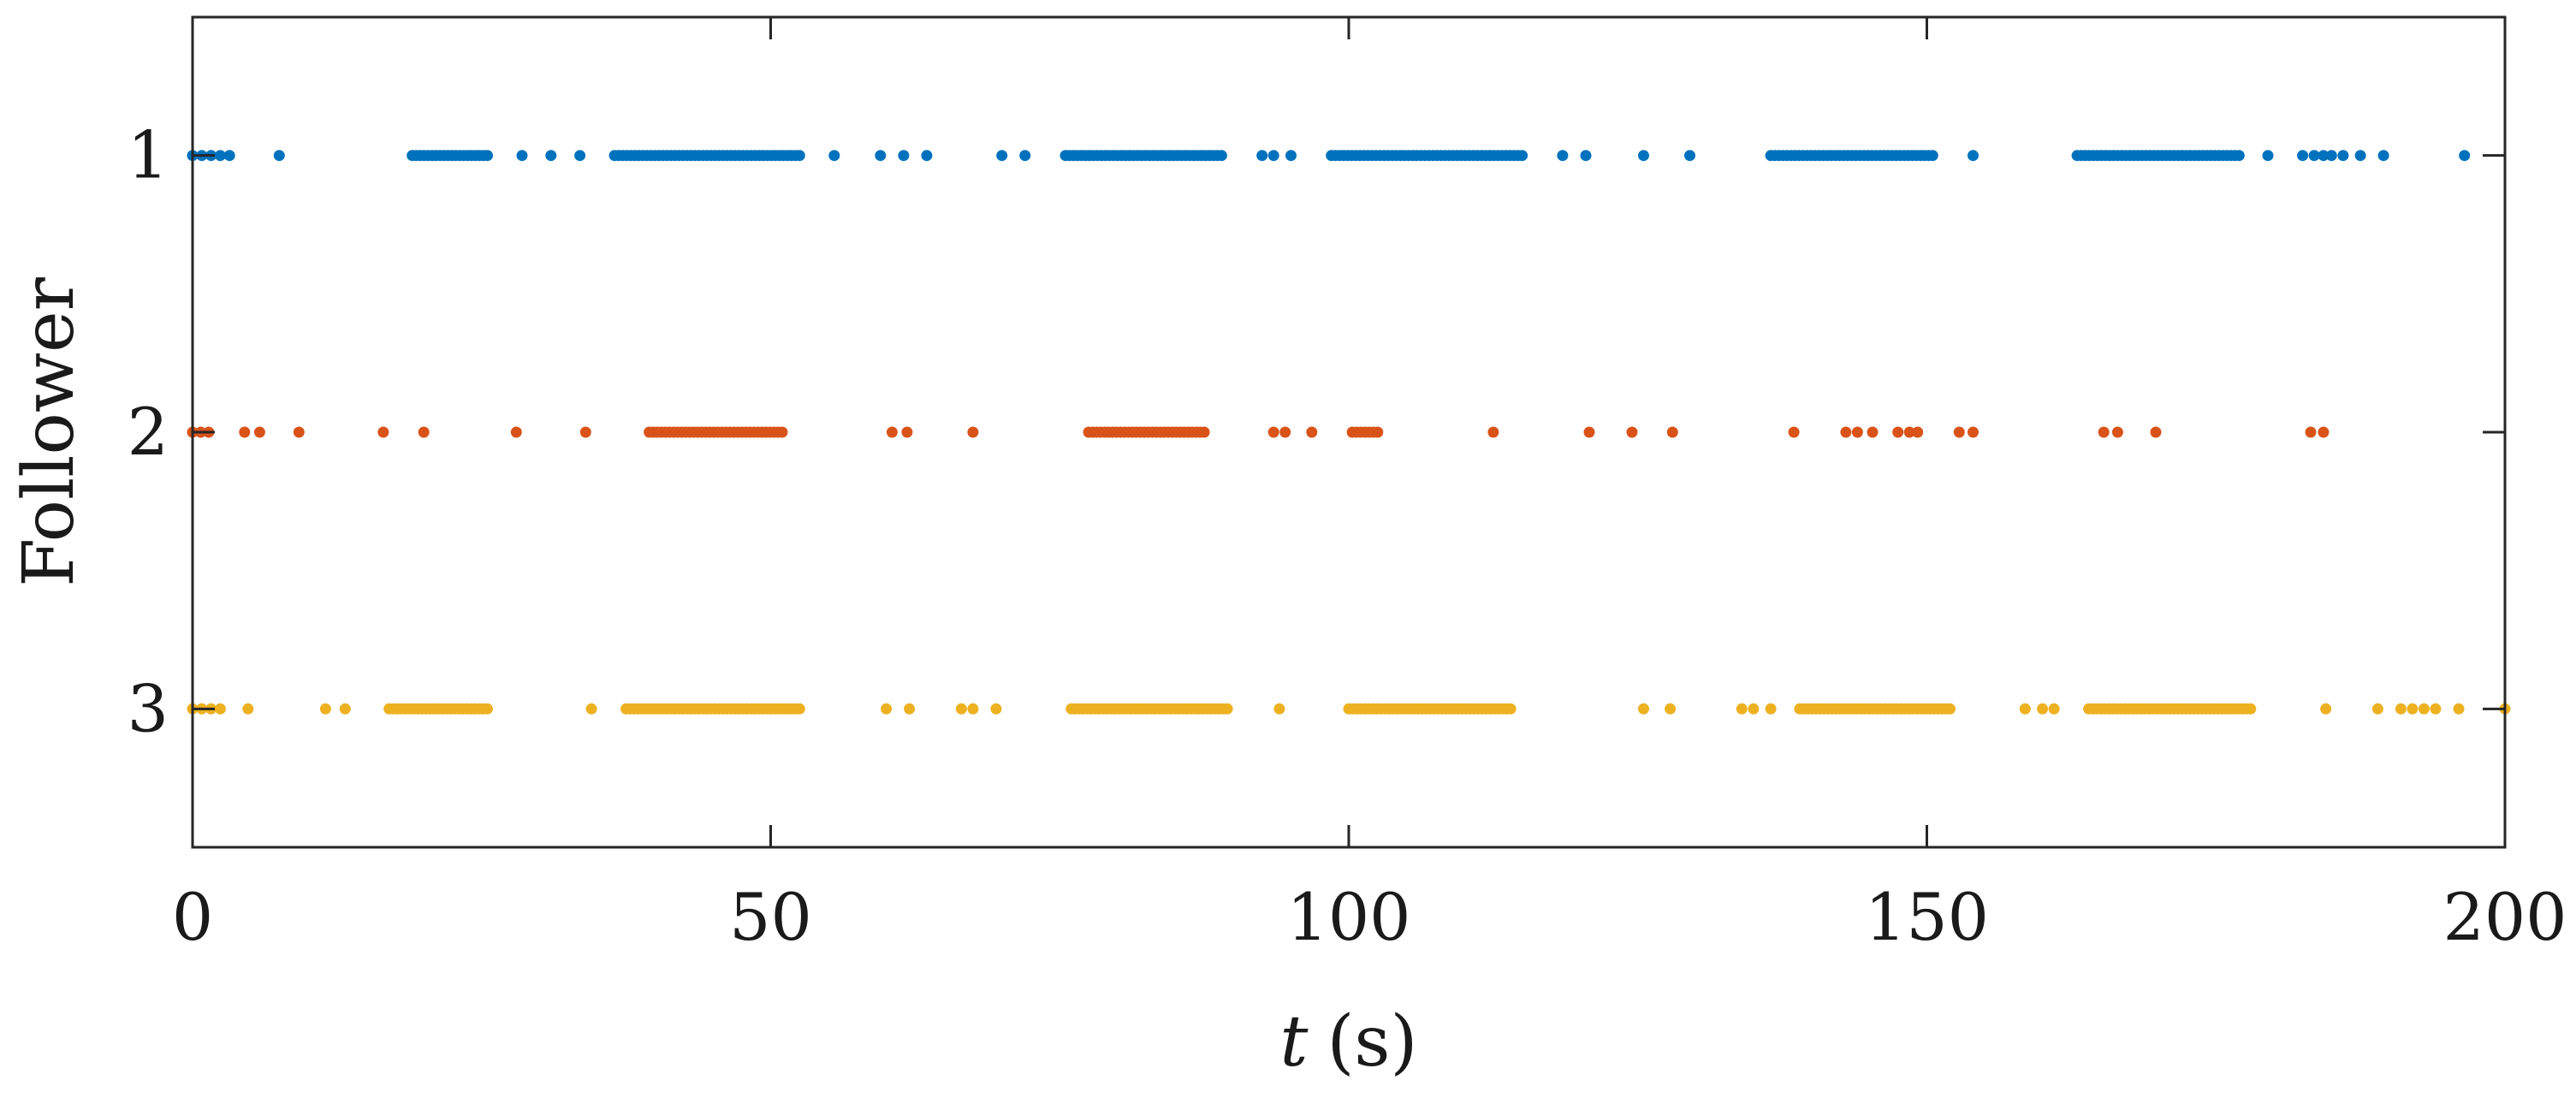 This screenshot has width=2576, height=1098. I want to click on y-tick-label: 2, so click(148, 432).